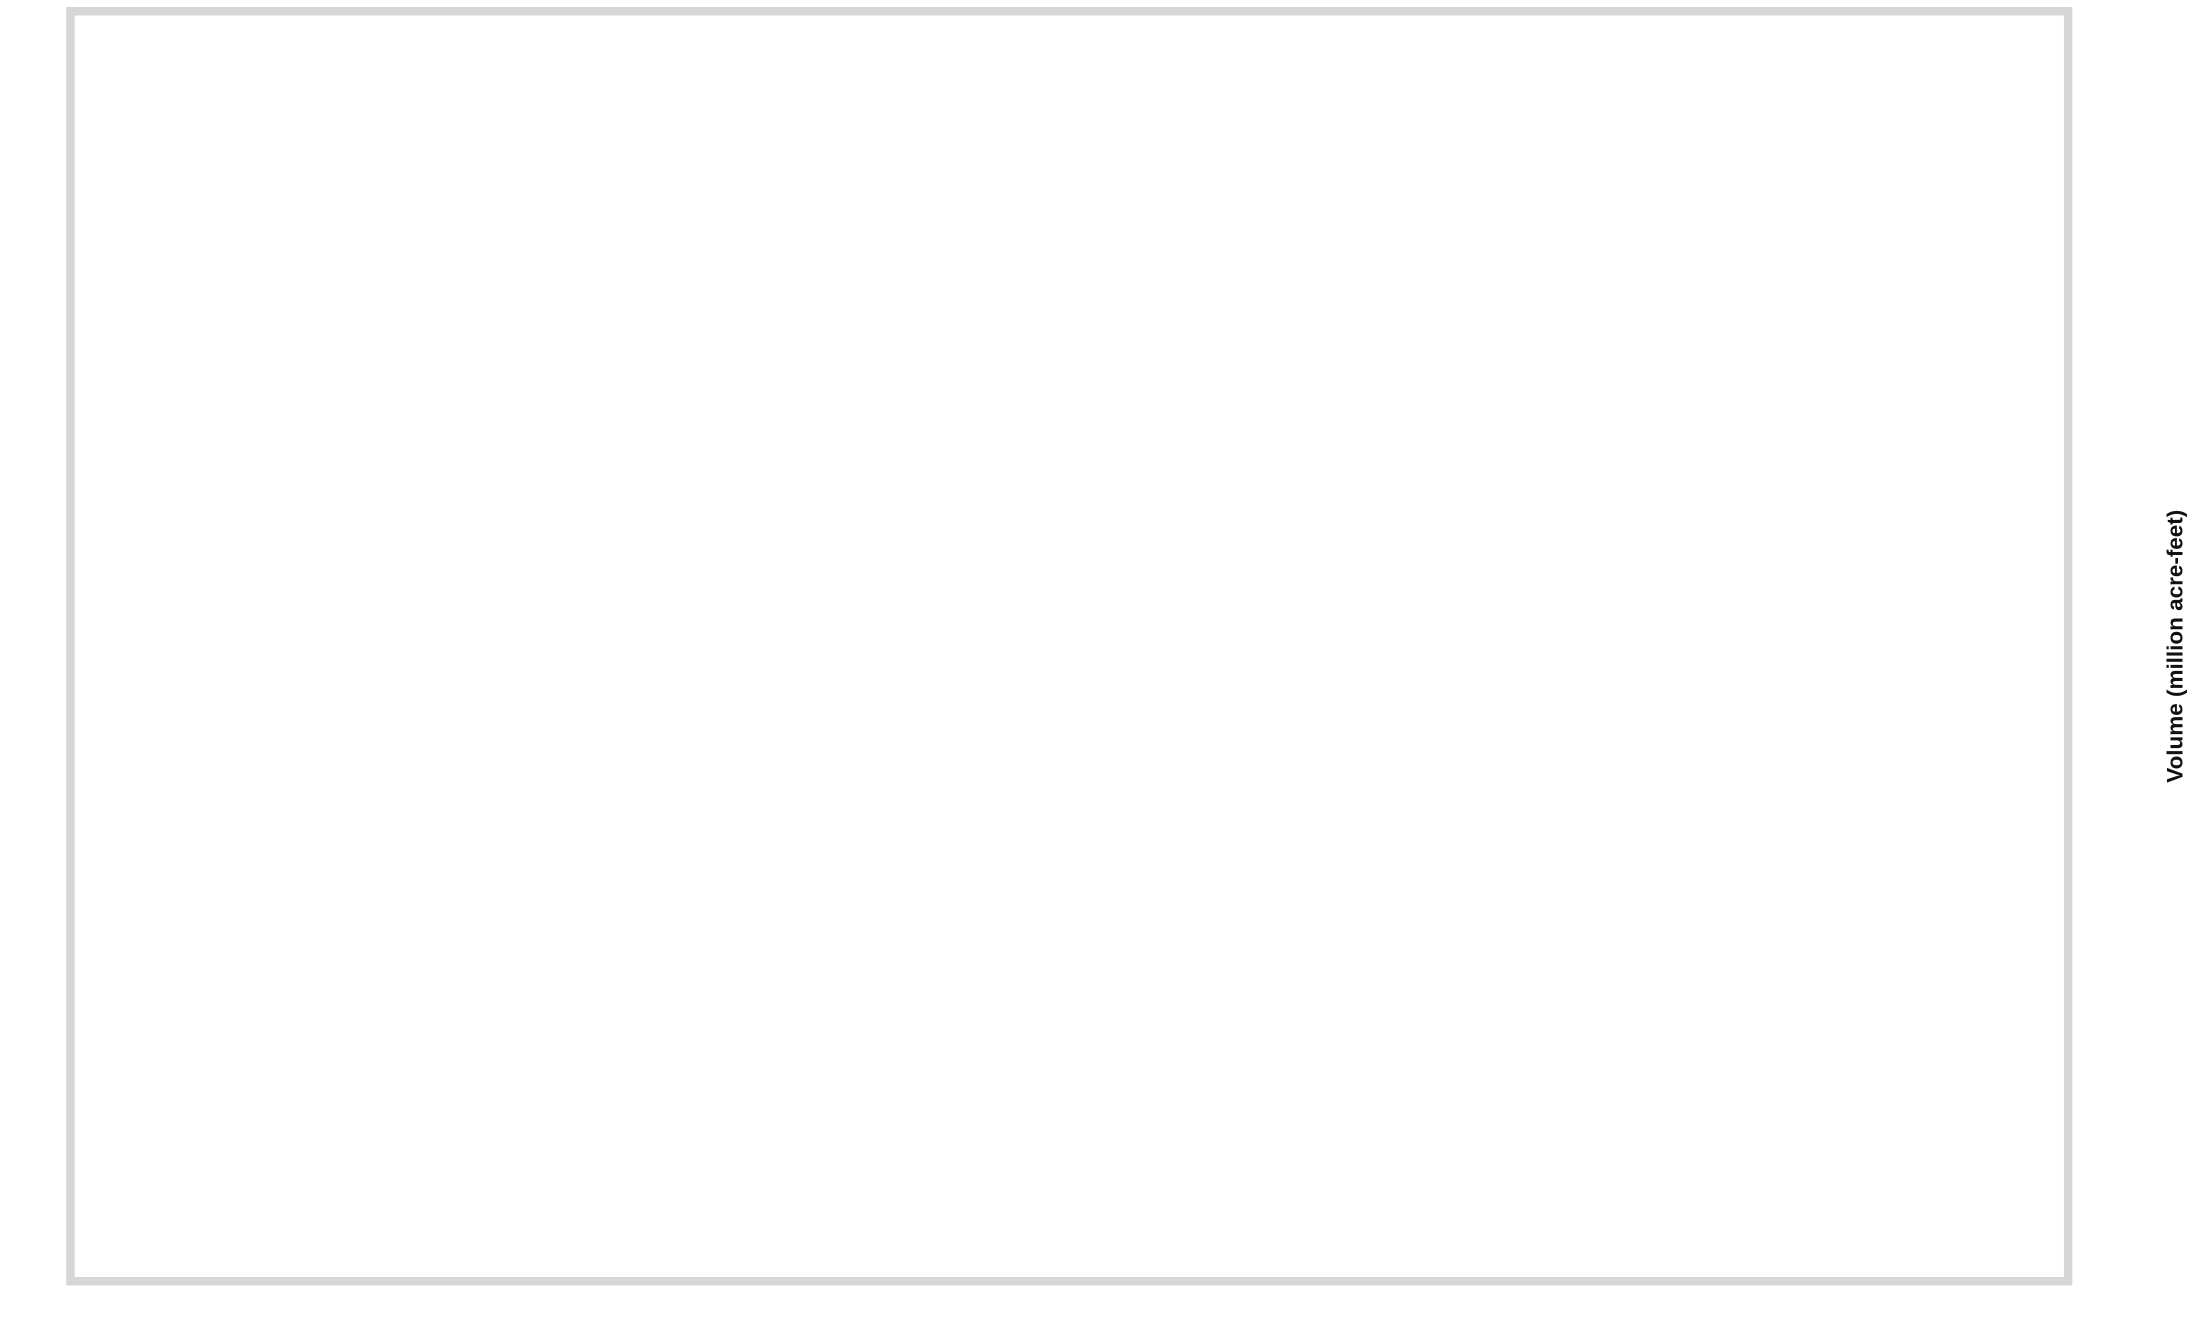  What do you see at coordinates (2174, 646) in the screenshot?
I see `y-axis-label: Volume (million acre-feet)` at bounding box center [2174, 646].